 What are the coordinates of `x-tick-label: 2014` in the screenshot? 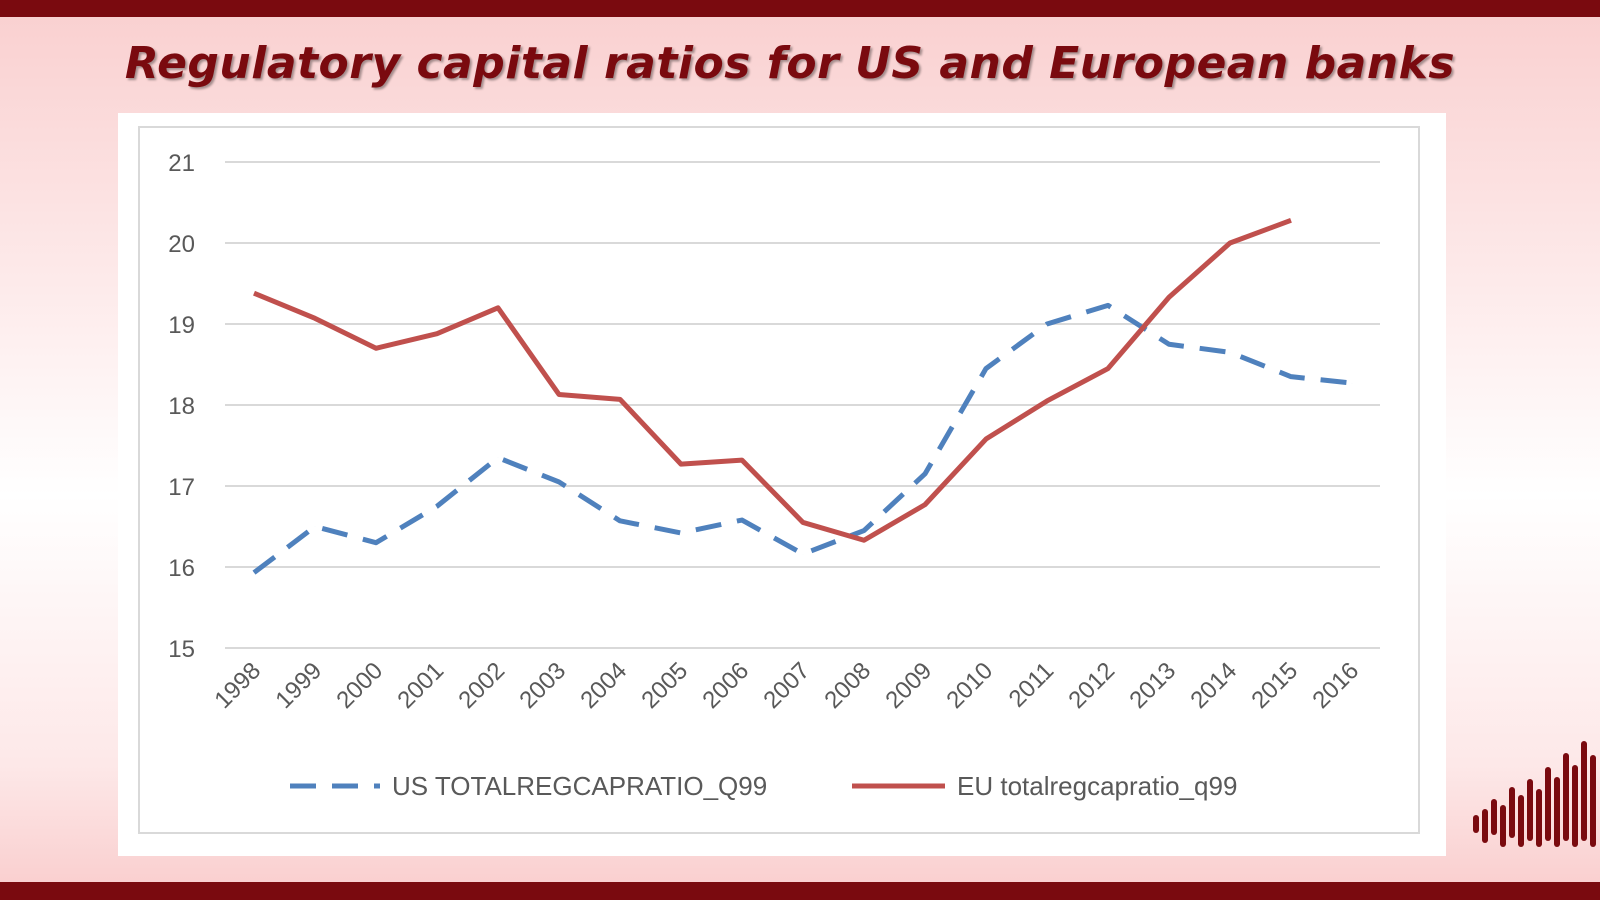 It's located at (1213, 685).